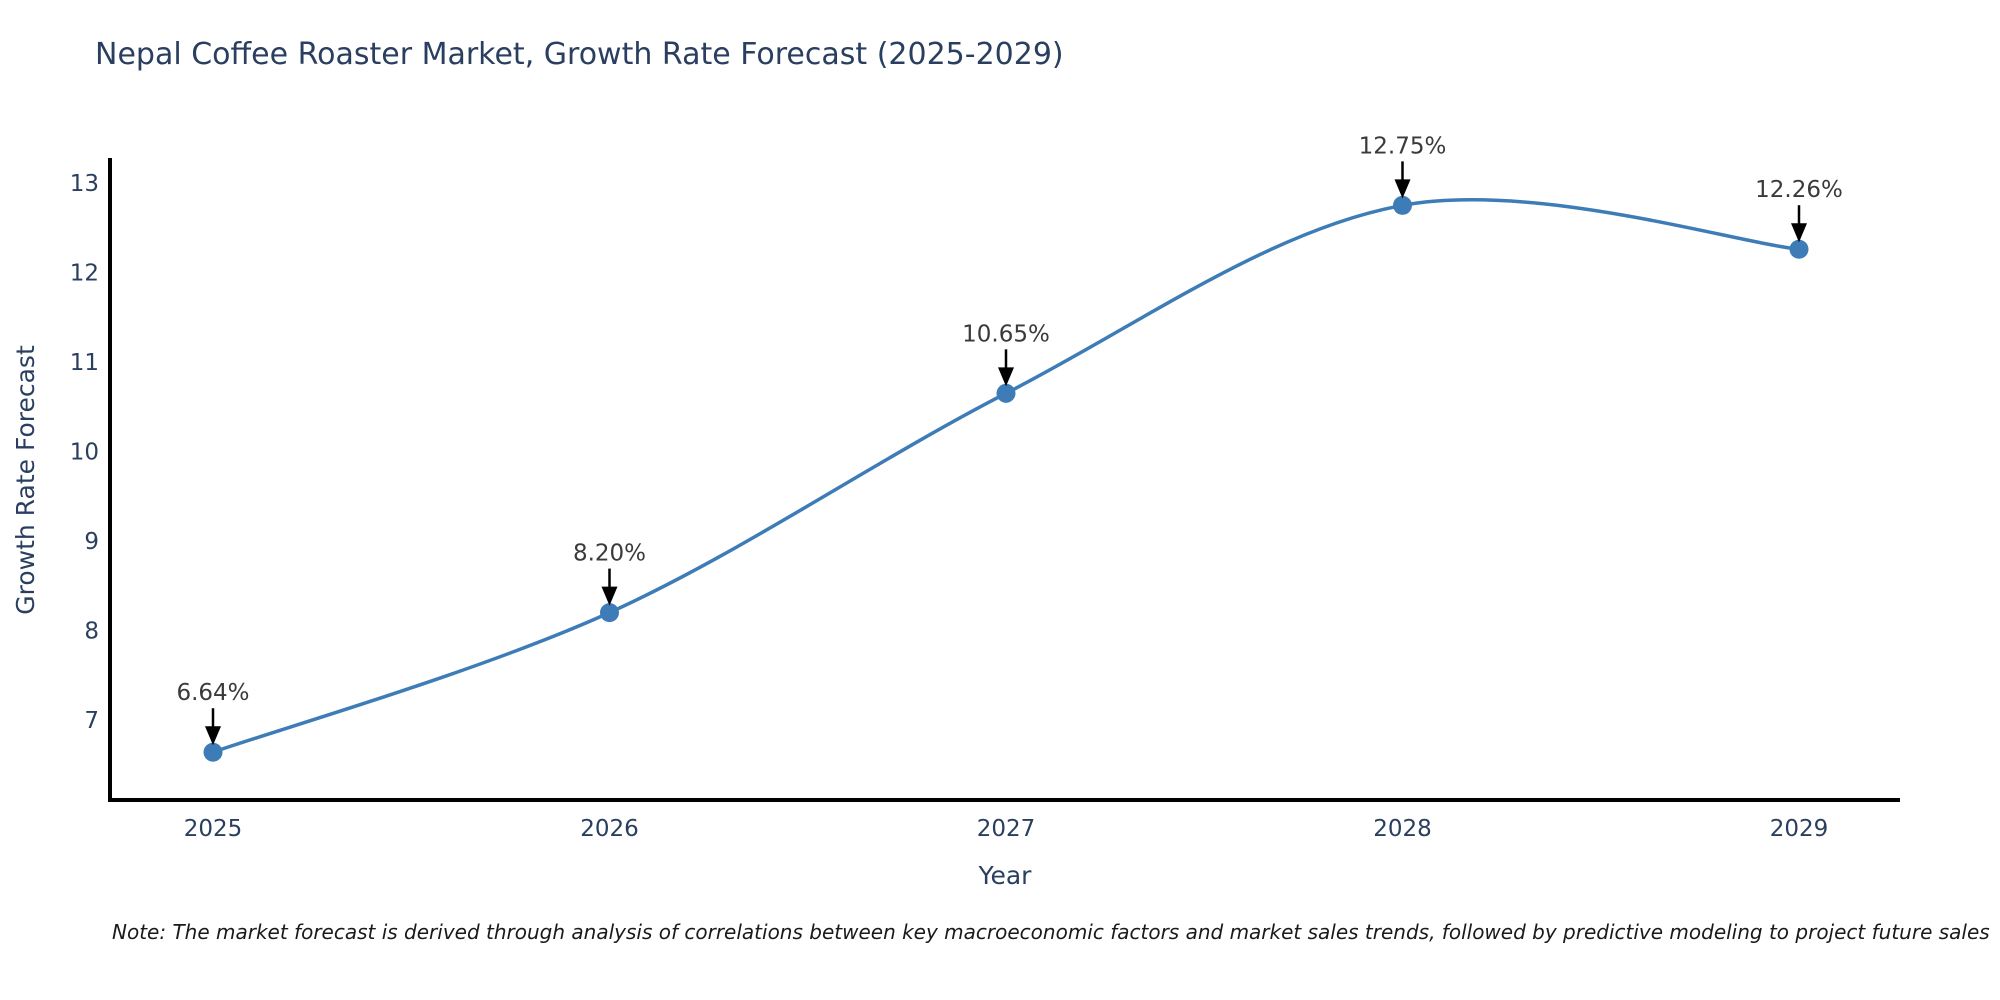  I want to click on x-tick-labels: 2025 2026 2027 2028 2029, so click(1006, 829).